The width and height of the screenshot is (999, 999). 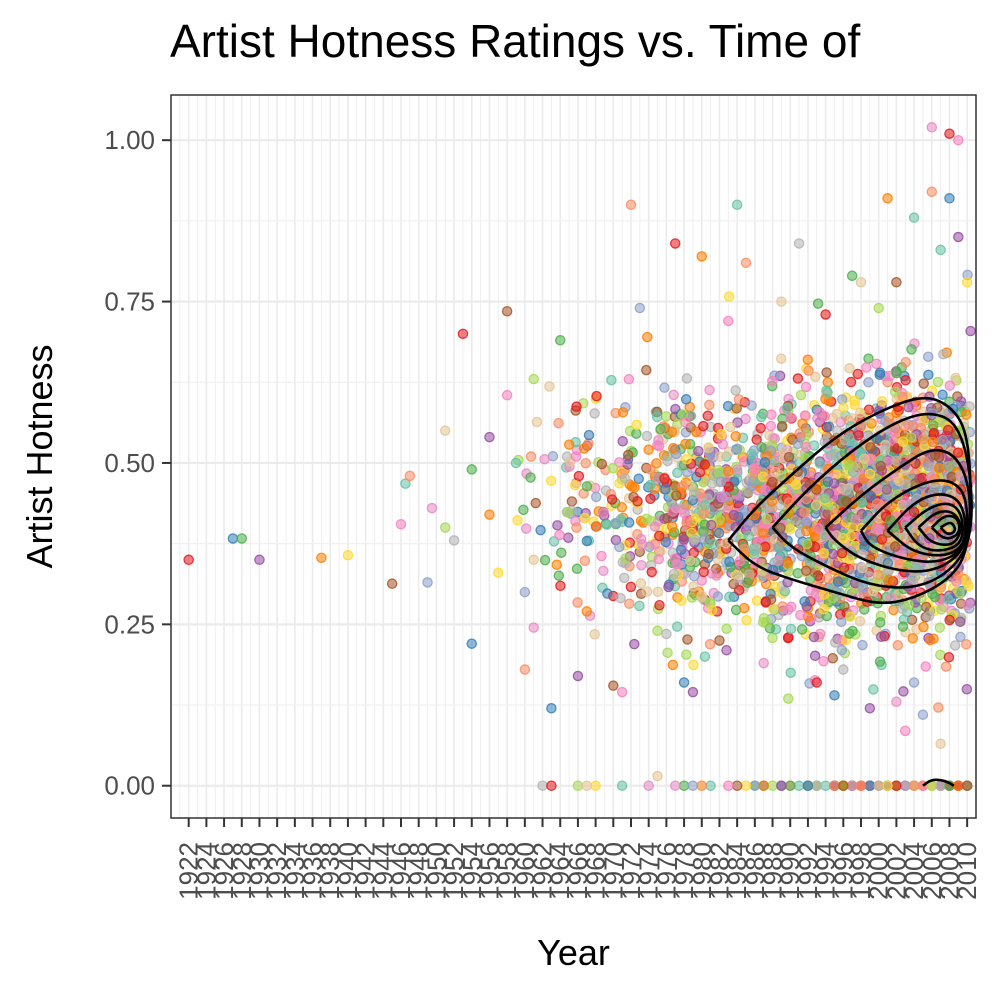 I want to click on y-axis: 0.00 0.25 0.50 0.75 1.00, so click(x=137, y=463).